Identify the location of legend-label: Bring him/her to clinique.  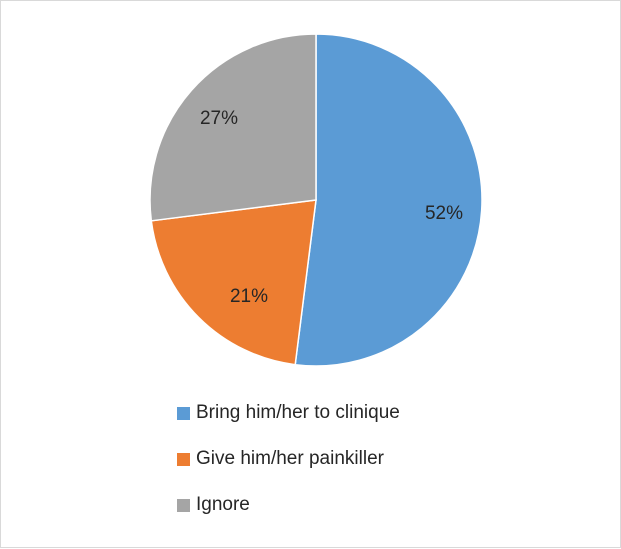
(298, 412).